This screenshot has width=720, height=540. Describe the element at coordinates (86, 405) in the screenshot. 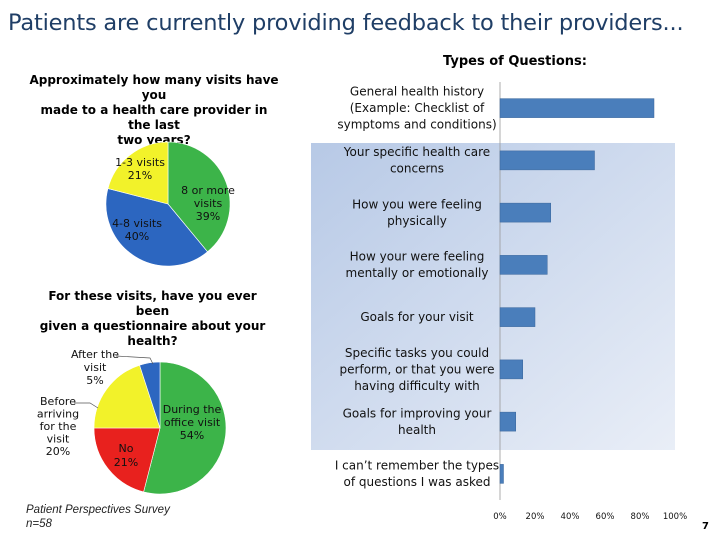

I see `pie2-before-leader-line` at that location.